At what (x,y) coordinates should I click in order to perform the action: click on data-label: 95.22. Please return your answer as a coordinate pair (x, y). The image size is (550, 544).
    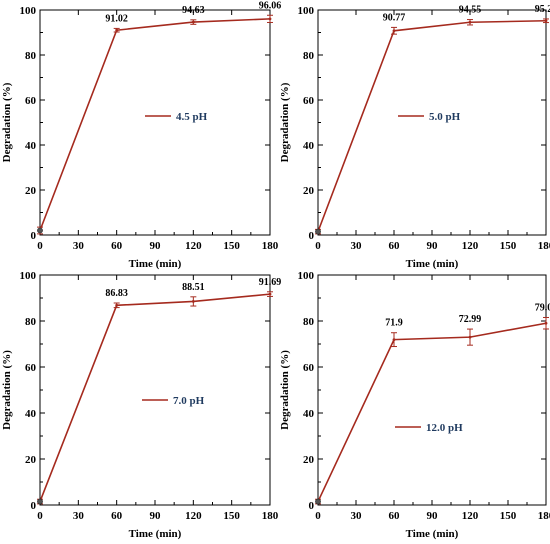
    Looking at the image, I should click on (542, 9).